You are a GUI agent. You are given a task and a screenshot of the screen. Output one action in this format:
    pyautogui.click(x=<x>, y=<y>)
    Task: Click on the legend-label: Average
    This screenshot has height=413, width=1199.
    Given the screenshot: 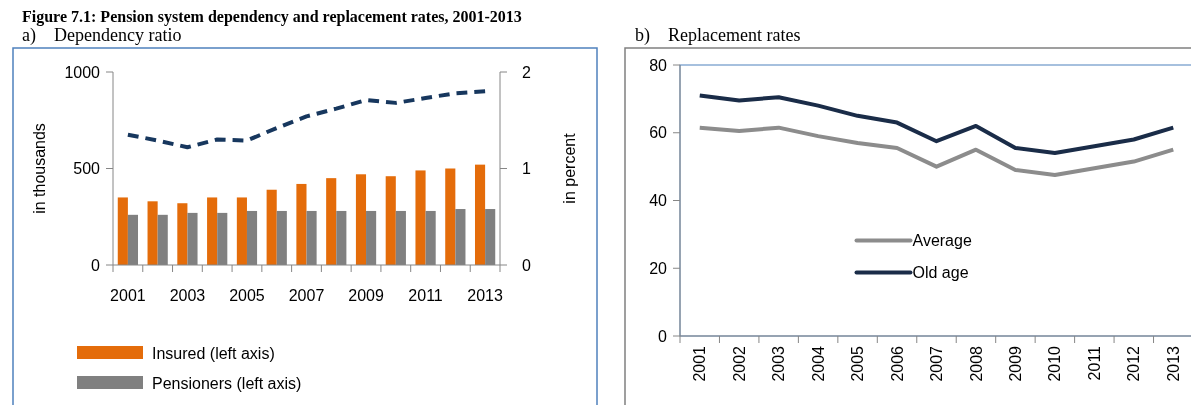 What is the action you would take?
    pyautogui.click(x=942, y=241)
    